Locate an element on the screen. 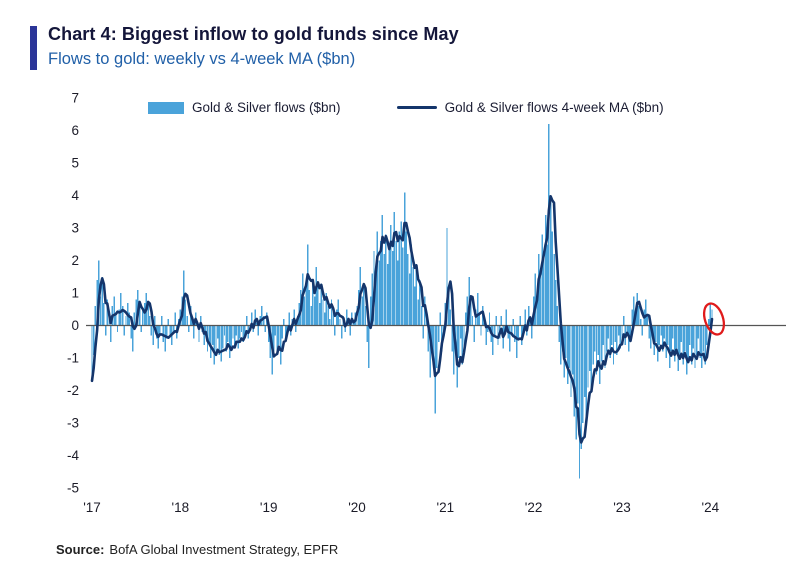 The width and height of the screenshot is (800, 586). svg-text: 7 is located at coordinates (75, 98).